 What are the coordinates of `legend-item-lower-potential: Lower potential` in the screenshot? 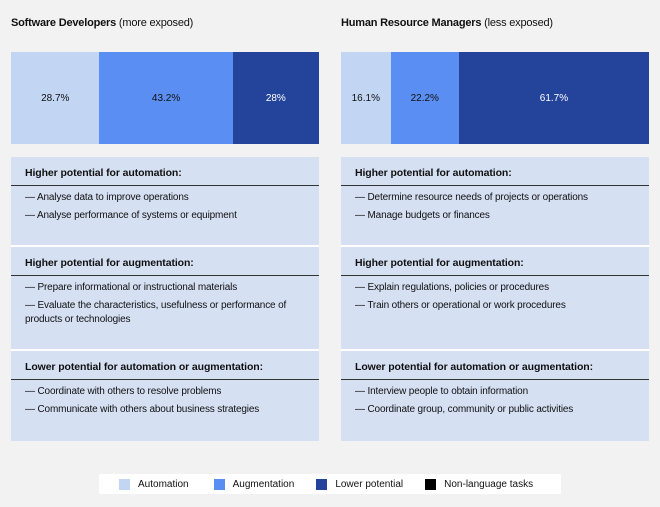 It's located at (360, 484).